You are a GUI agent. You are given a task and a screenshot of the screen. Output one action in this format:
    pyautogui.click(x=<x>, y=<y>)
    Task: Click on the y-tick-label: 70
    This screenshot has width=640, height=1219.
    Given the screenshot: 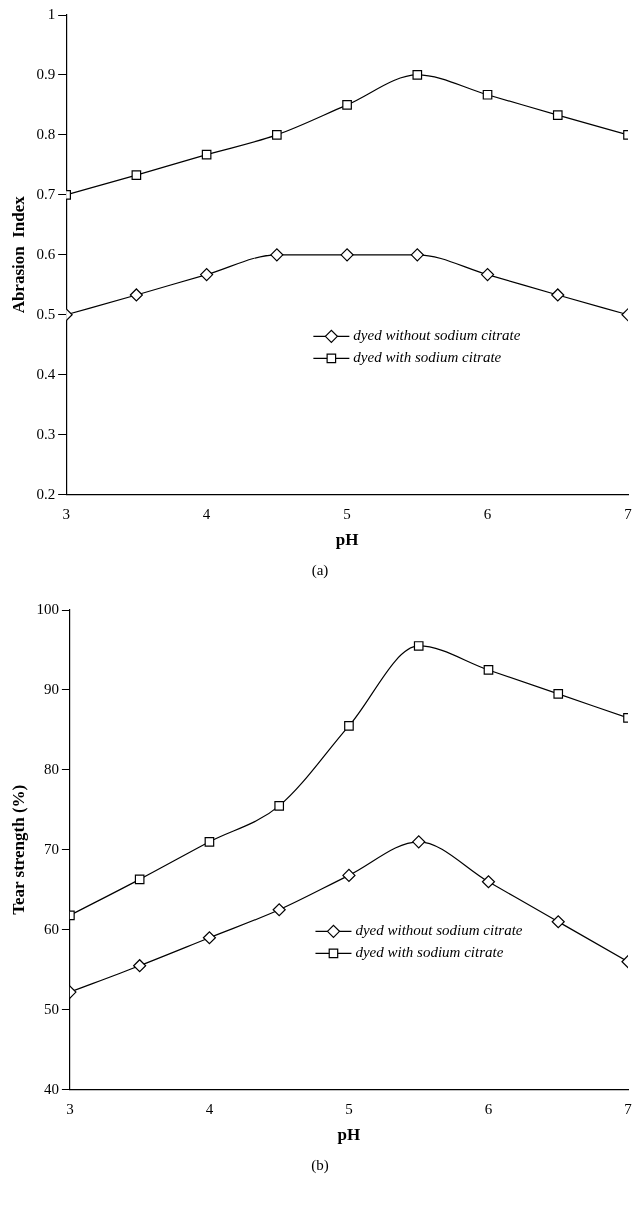 What is the action you would take?
    pyautogui.click(x=51, y=848)
    